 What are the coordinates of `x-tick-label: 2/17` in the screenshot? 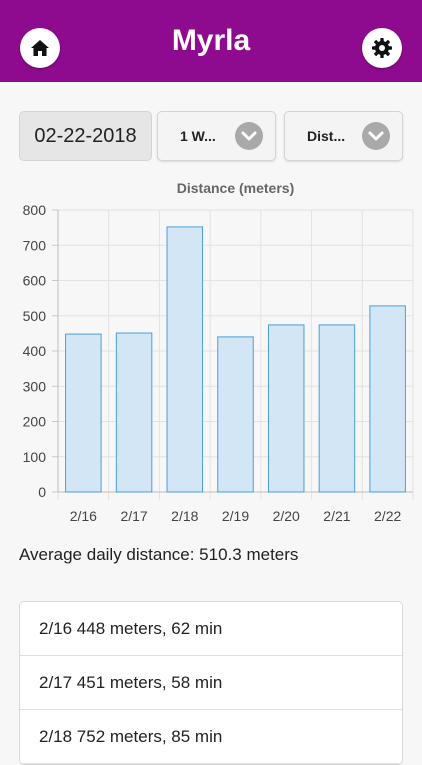 It's located at (133, 516).